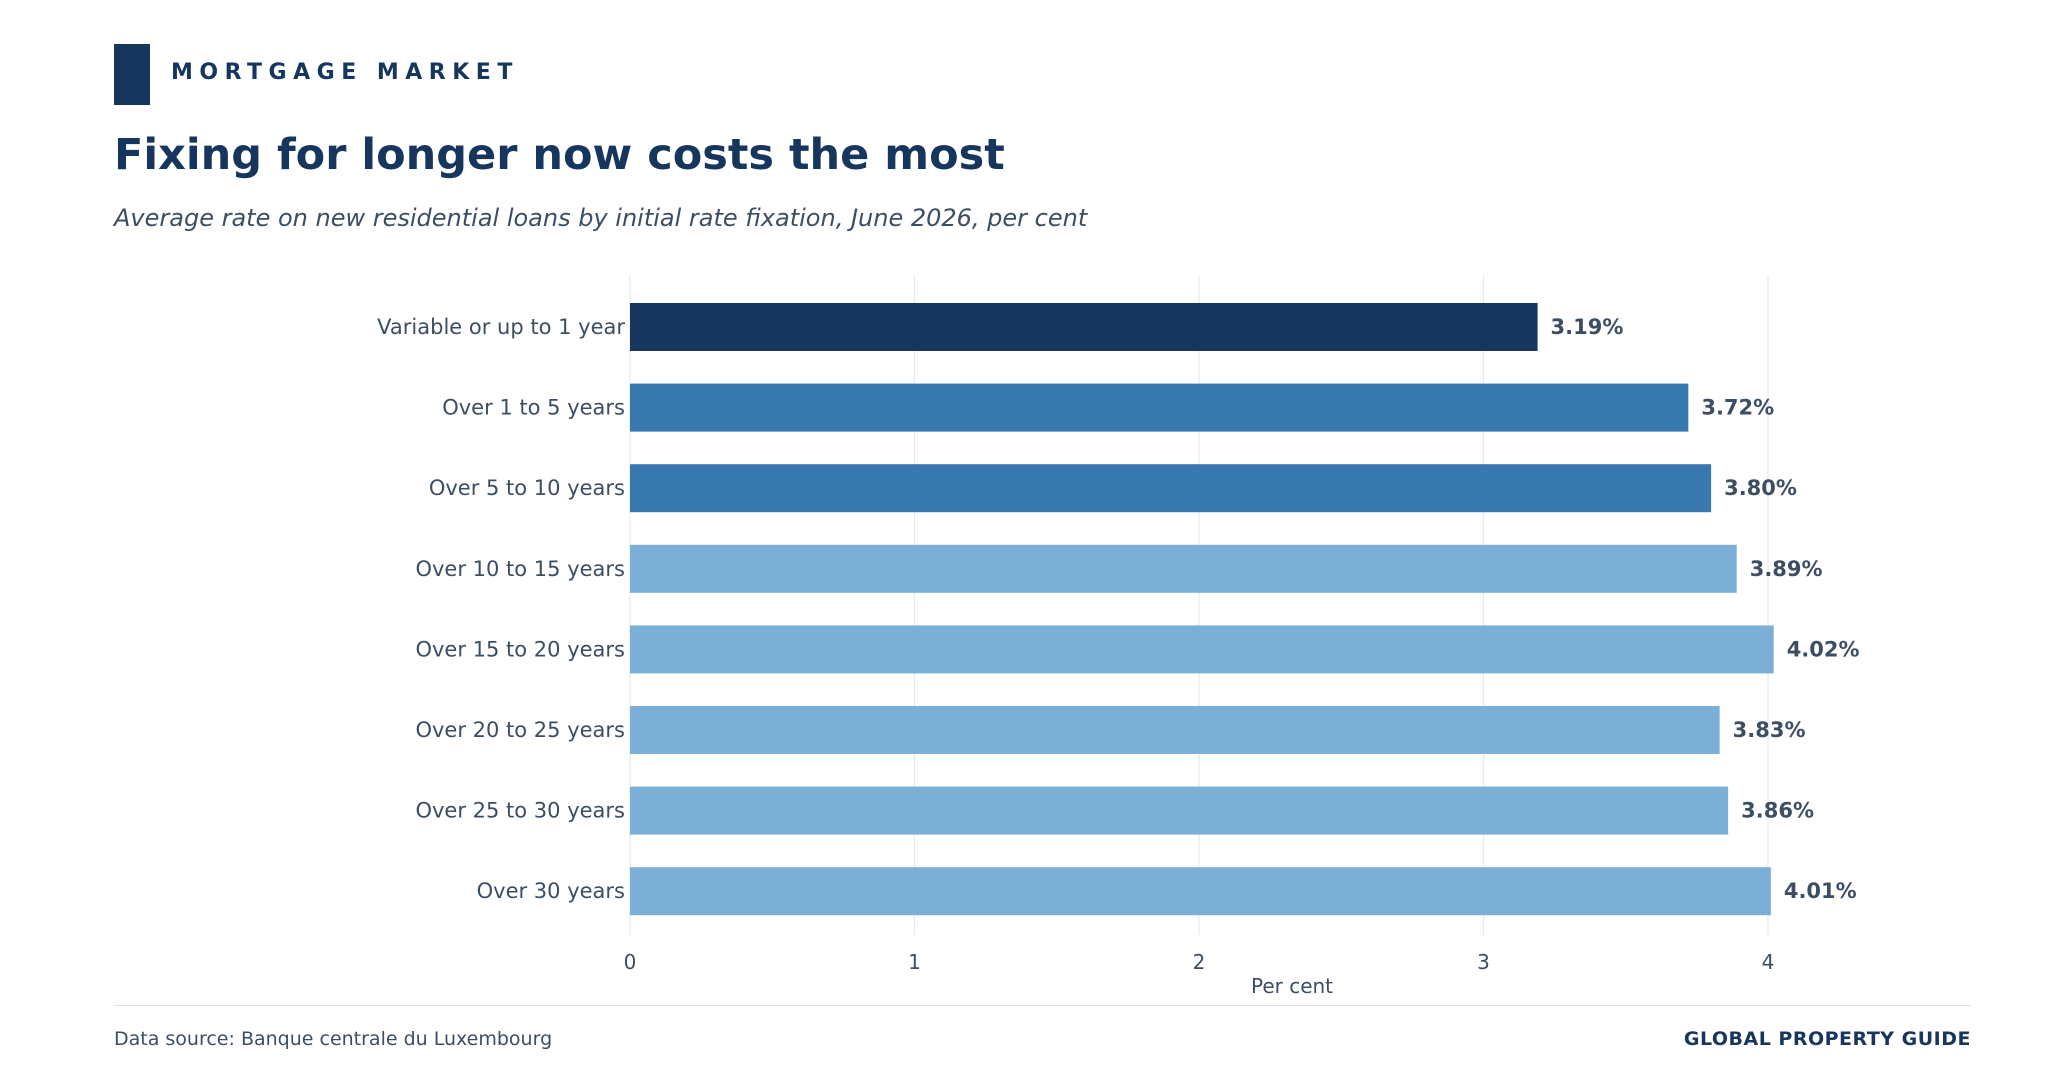  I want to click on category-label: Over 25 to 30 years, so click(520, 811).